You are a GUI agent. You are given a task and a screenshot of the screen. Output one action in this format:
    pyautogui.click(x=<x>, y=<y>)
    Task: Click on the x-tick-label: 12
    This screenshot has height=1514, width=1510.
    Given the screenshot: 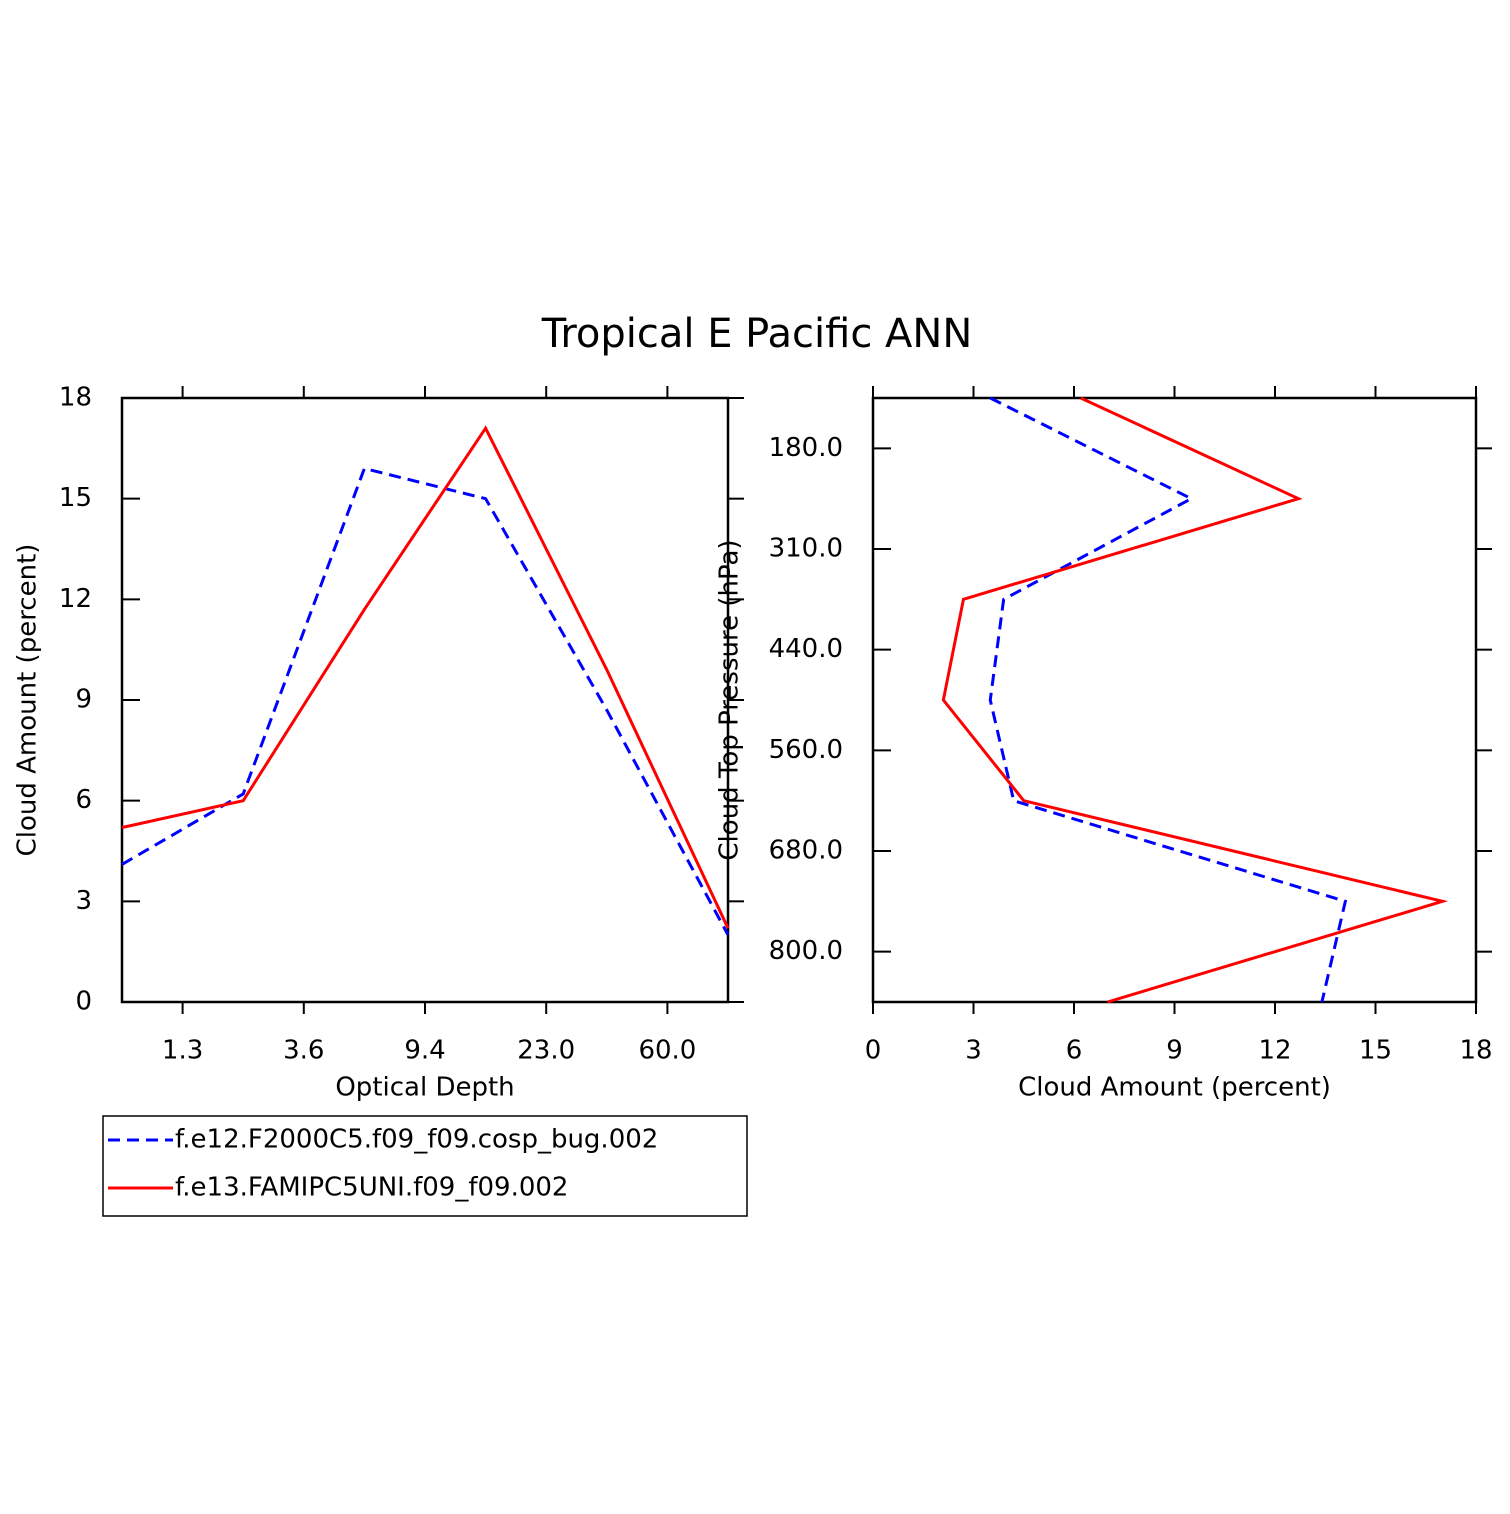 What is the action you would take?
    pyautogui.click(x=1274, y=1051)
    